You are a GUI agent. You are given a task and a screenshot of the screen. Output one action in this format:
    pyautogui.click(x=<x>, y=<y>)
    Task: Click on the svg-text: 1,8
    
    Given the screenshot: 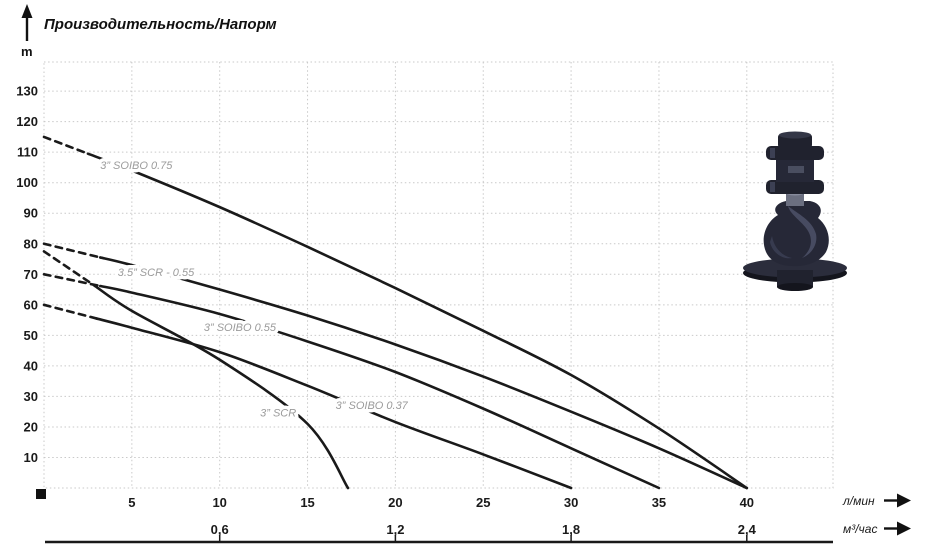 What is the action you would take?
    pyautogui.click(x=571, y=529)
    